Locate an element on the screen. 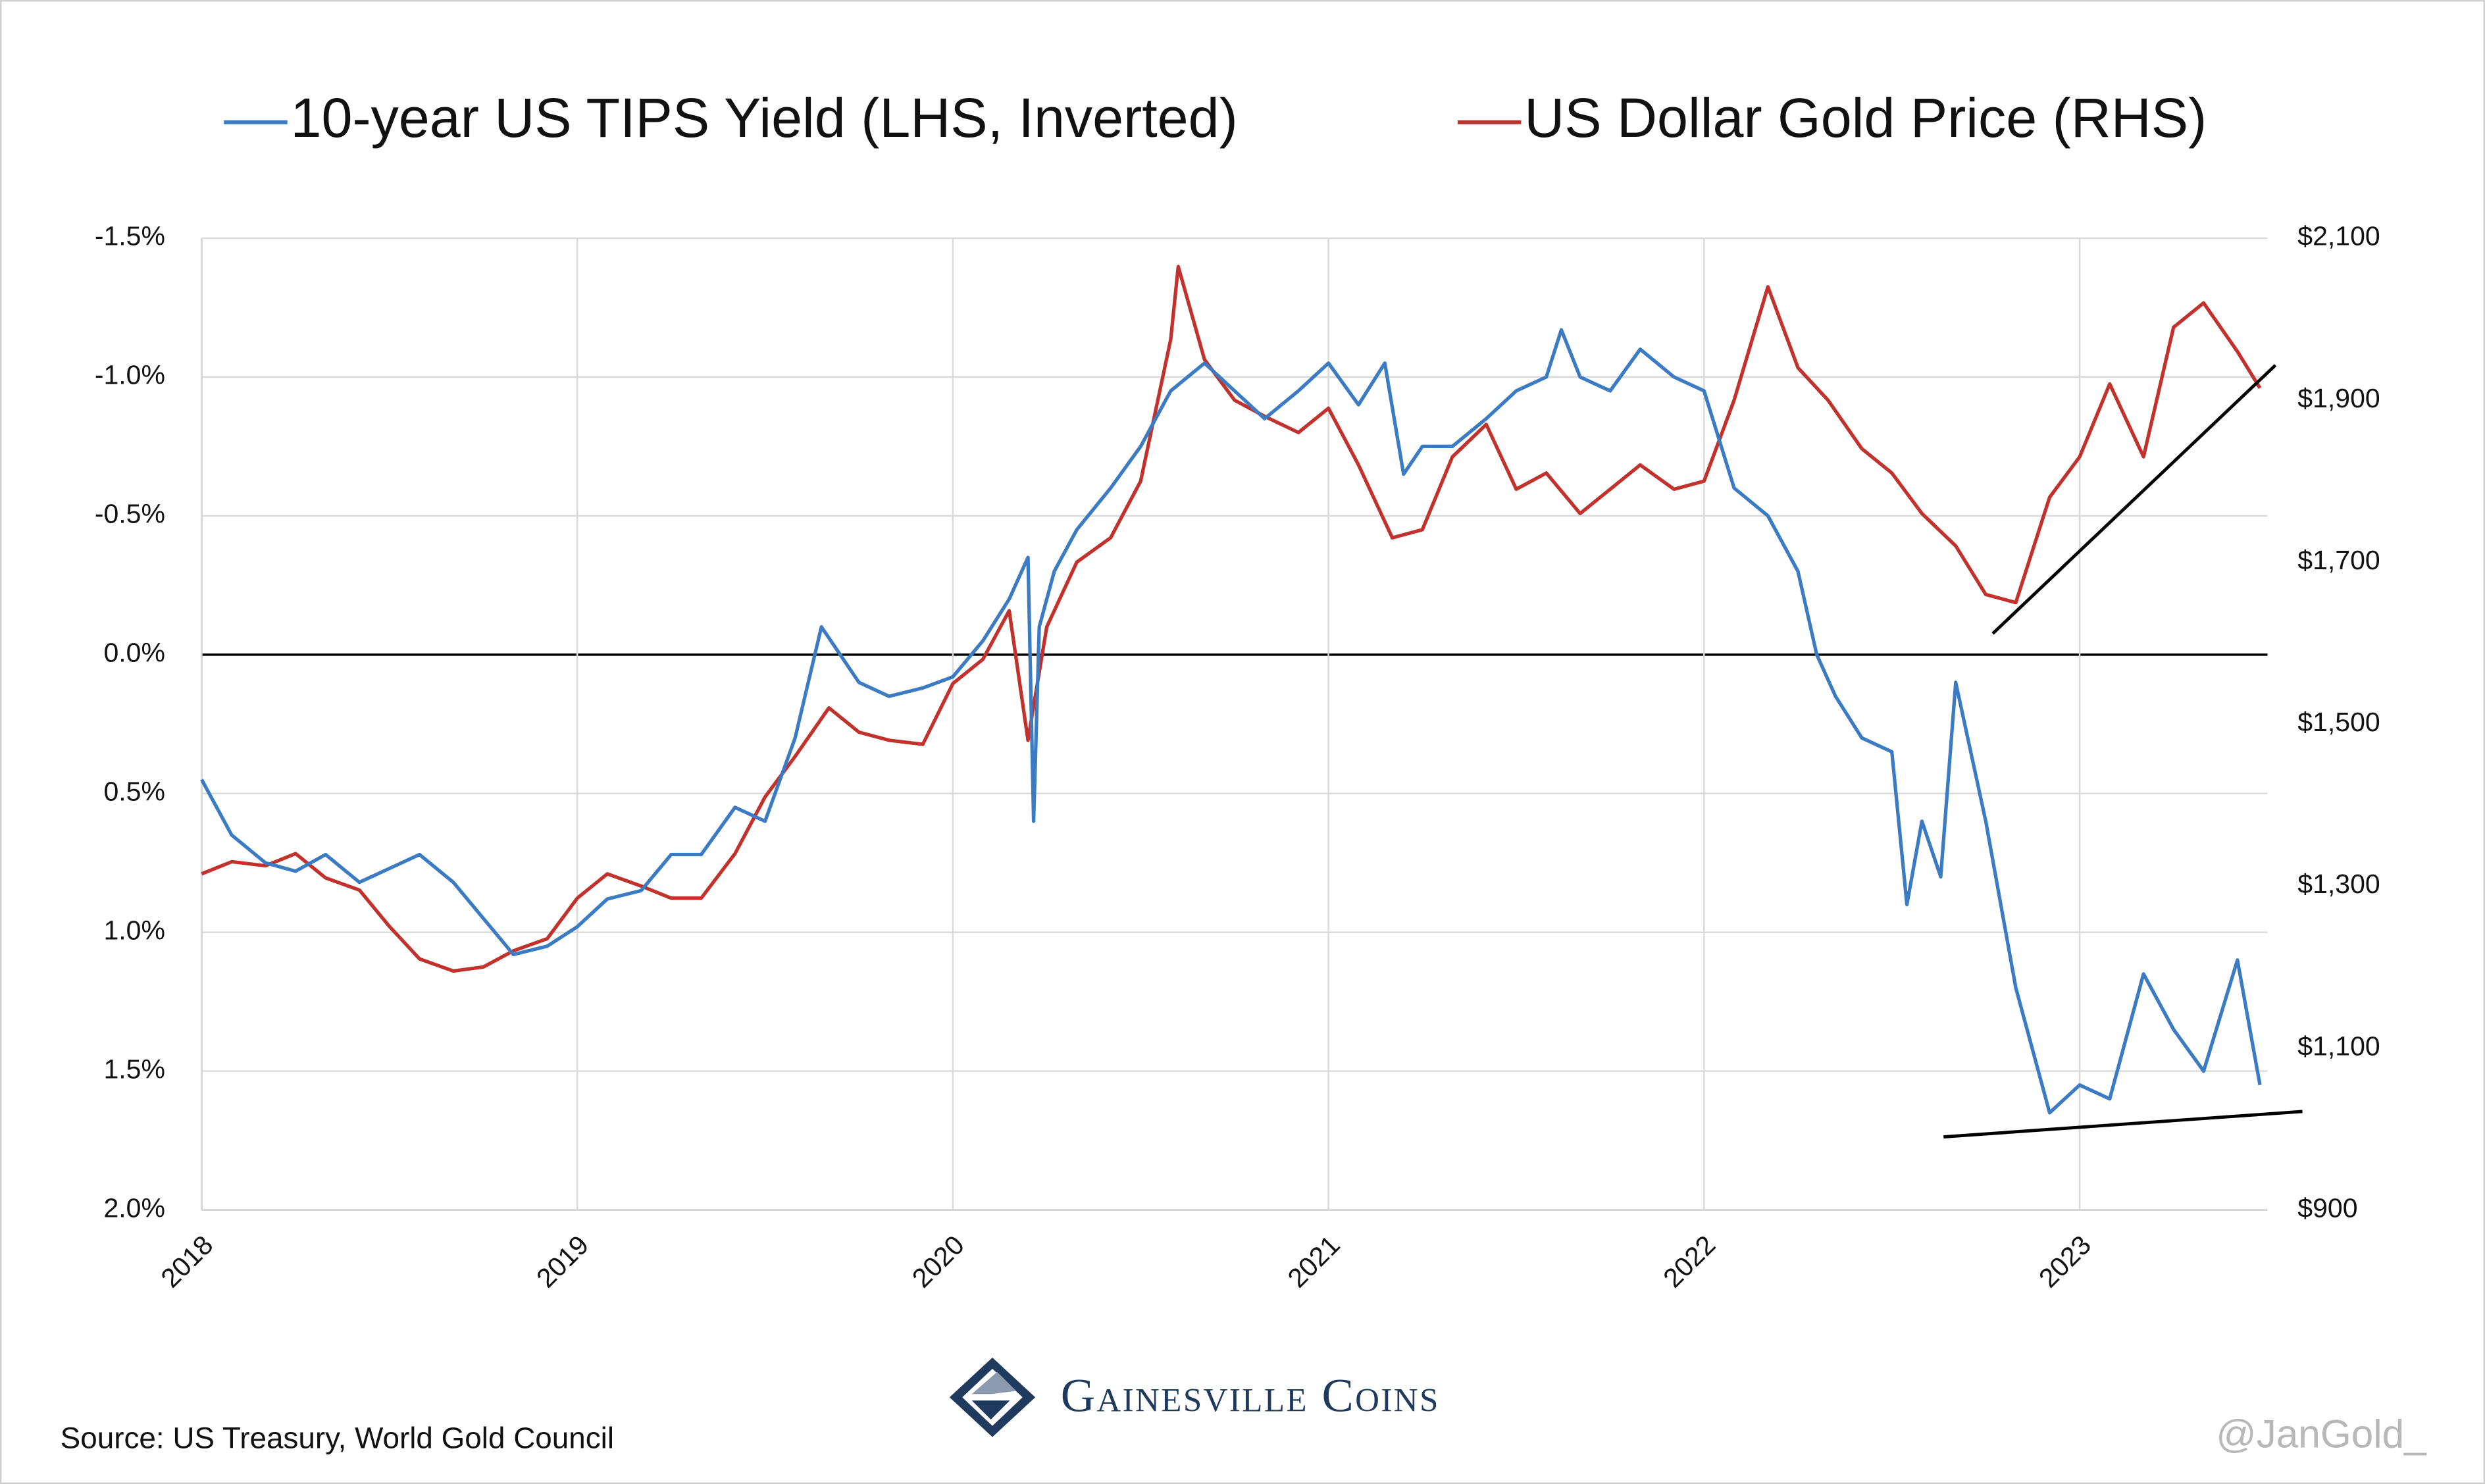  y-tick-label: 0.5% is located at coordinates (134, 792).